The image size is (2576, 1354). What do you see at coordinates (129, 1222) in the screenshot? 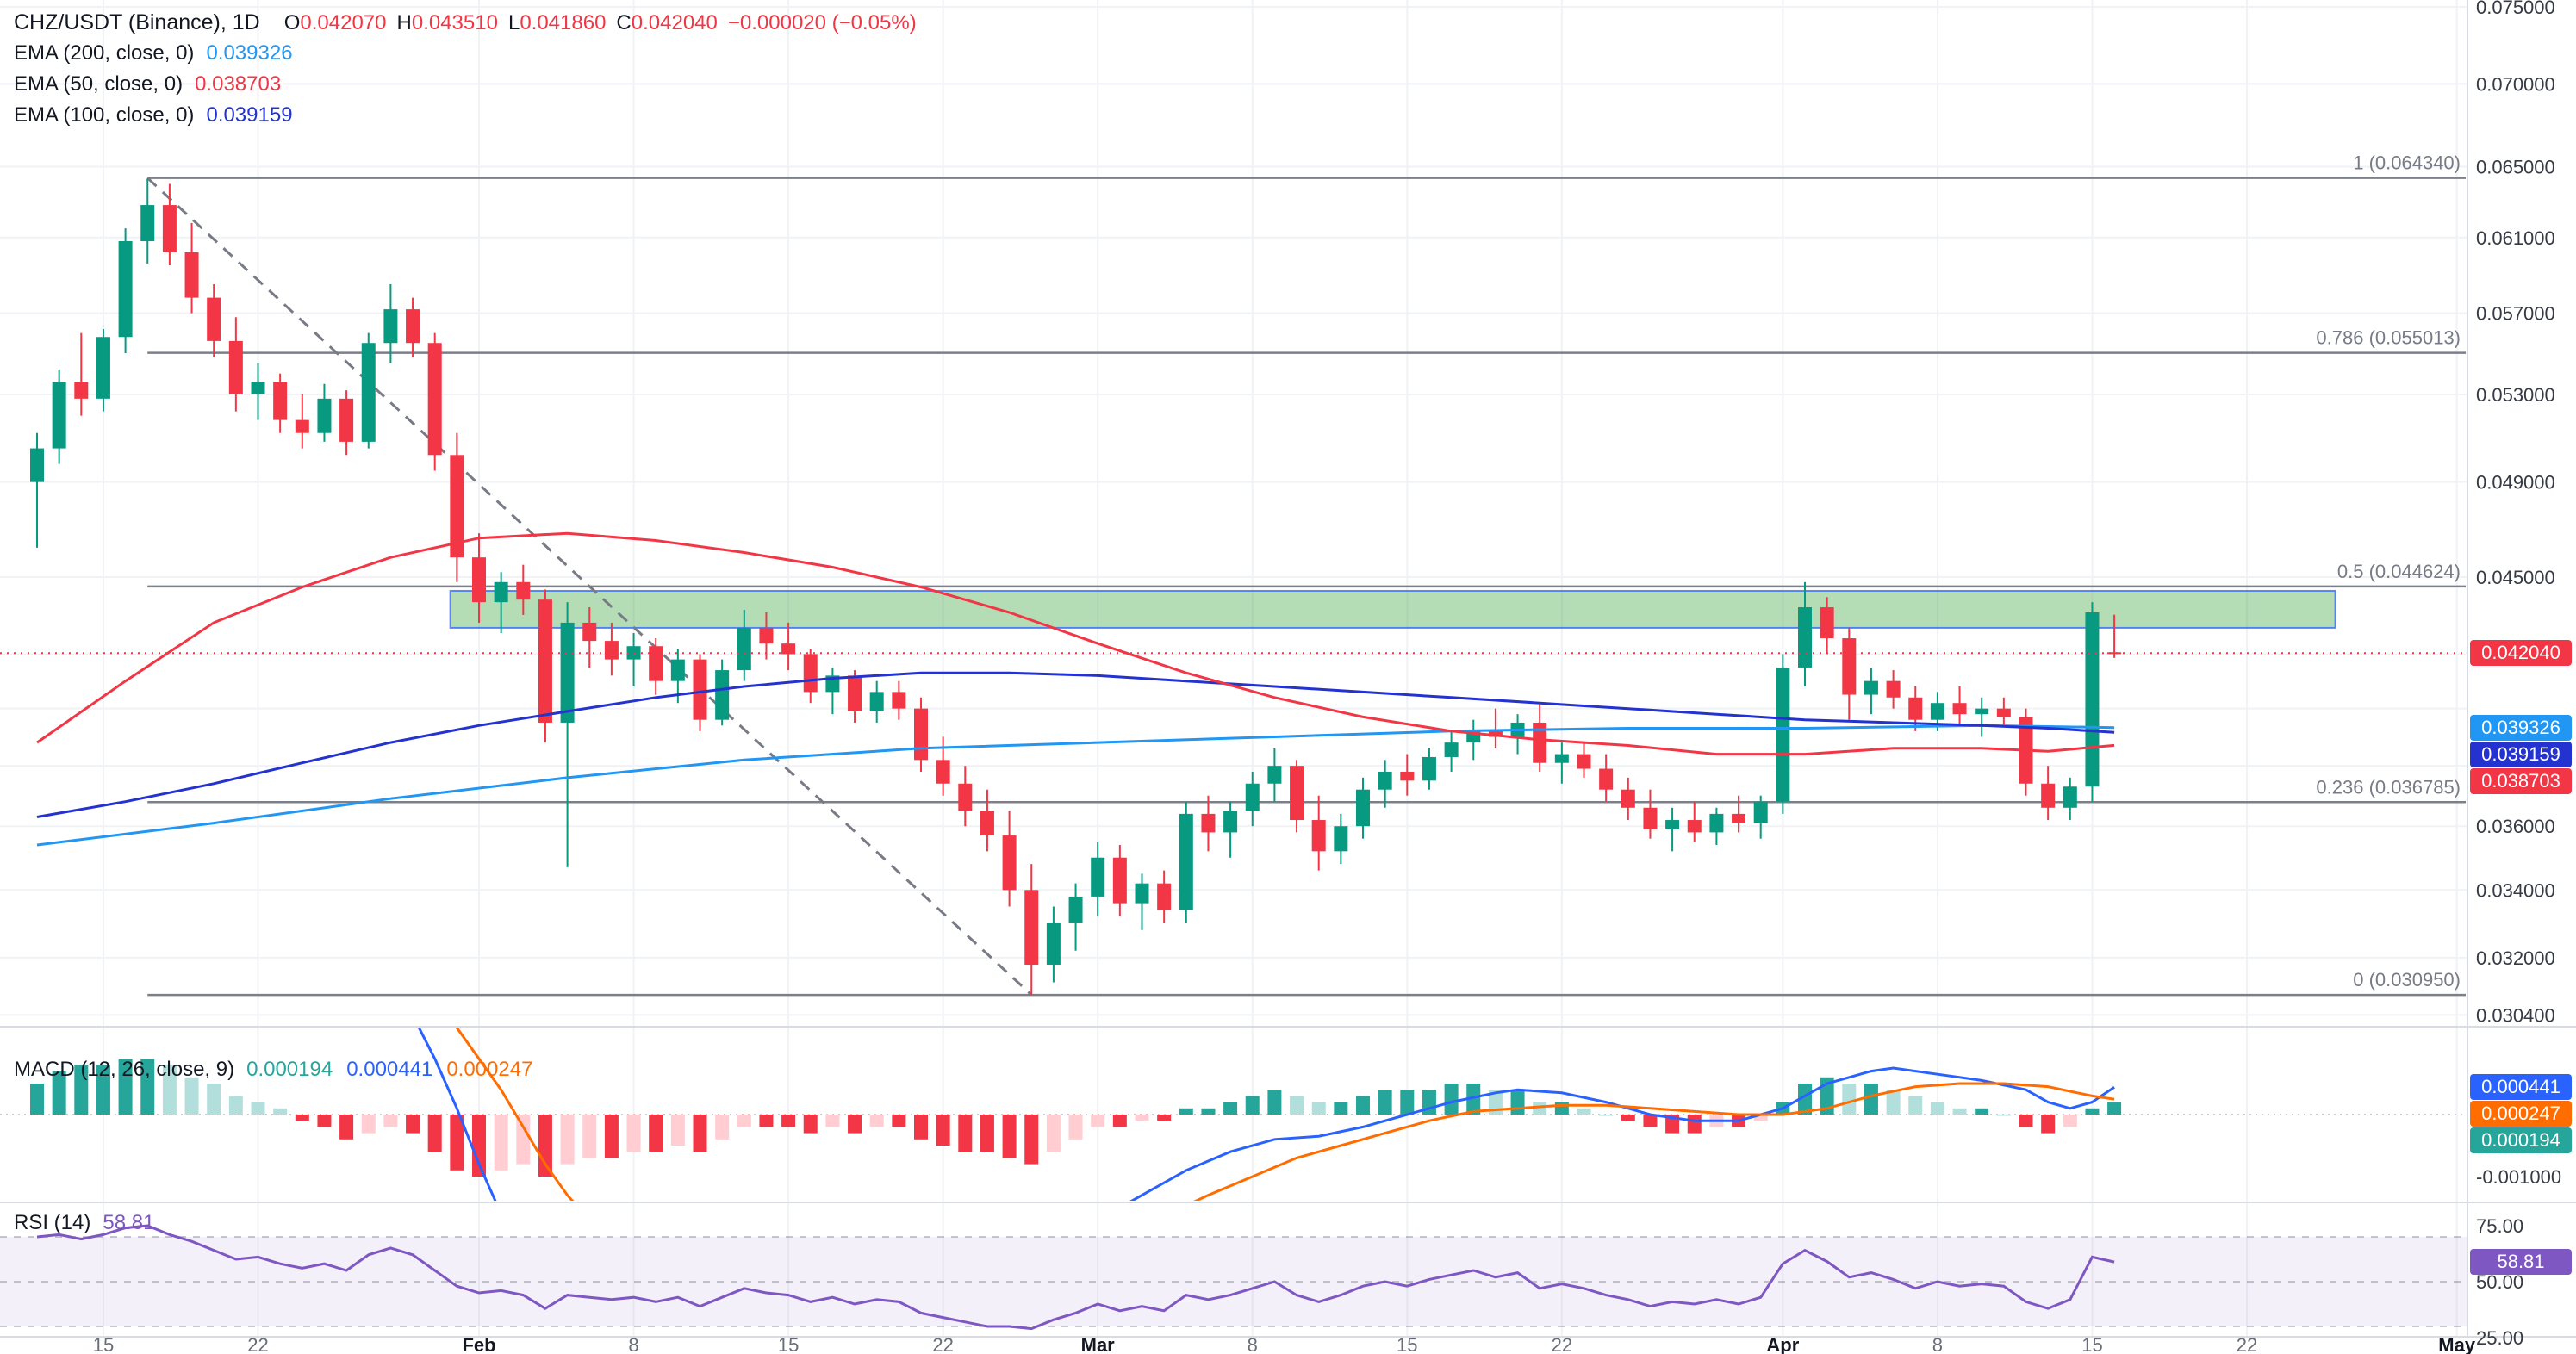
I see `rsi-value: 58.81` at bounding box center [129, 1222].